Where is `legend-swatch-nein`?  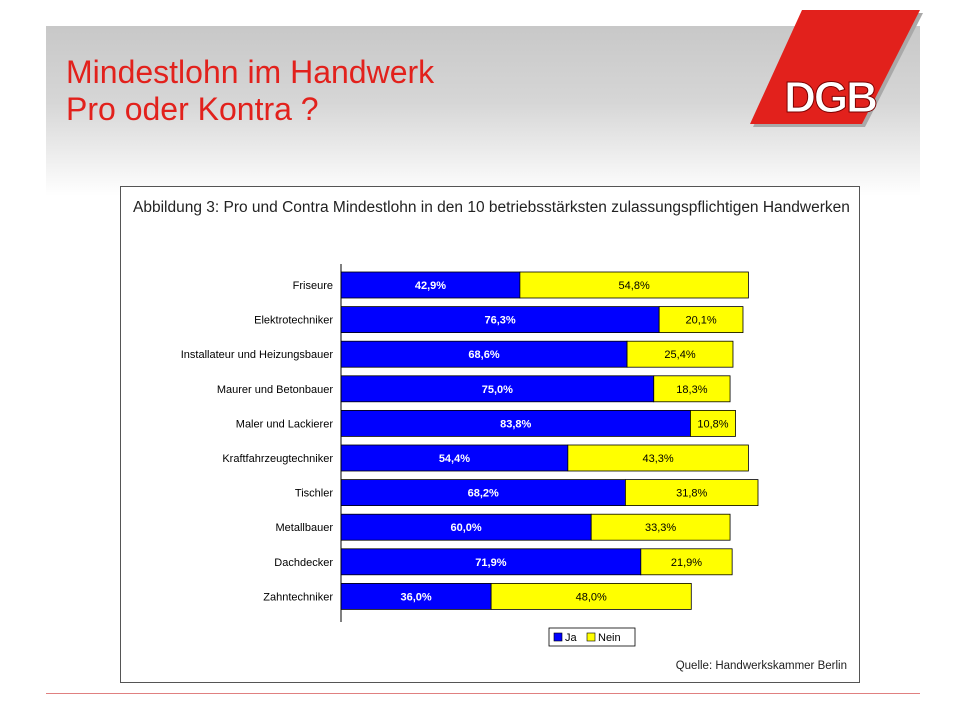
legend-swatch-nein is located at coordinates (591, 637).